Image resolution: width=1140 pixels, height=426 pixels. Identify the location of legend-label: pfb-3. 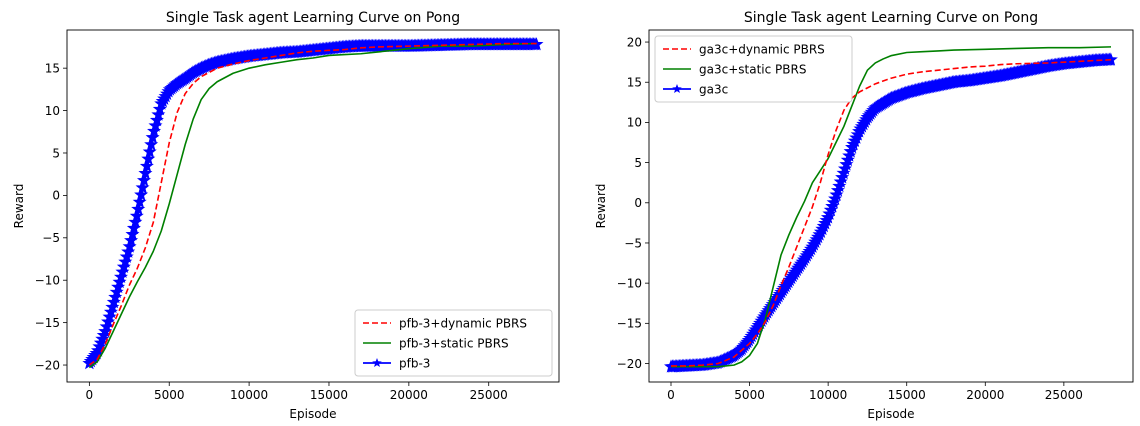
(414, 363).